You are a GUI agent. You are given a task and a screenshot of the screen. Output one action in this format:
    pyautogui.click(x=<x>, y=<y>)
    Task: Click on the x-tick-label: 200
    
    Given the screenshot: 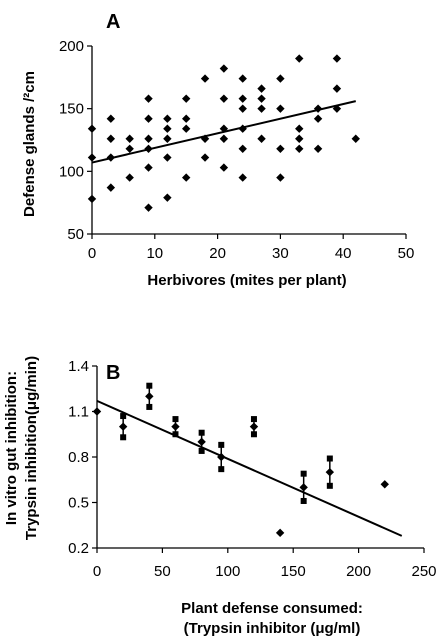 What is the action you would take?
    pyautogui.click(x=358, y=571)
    